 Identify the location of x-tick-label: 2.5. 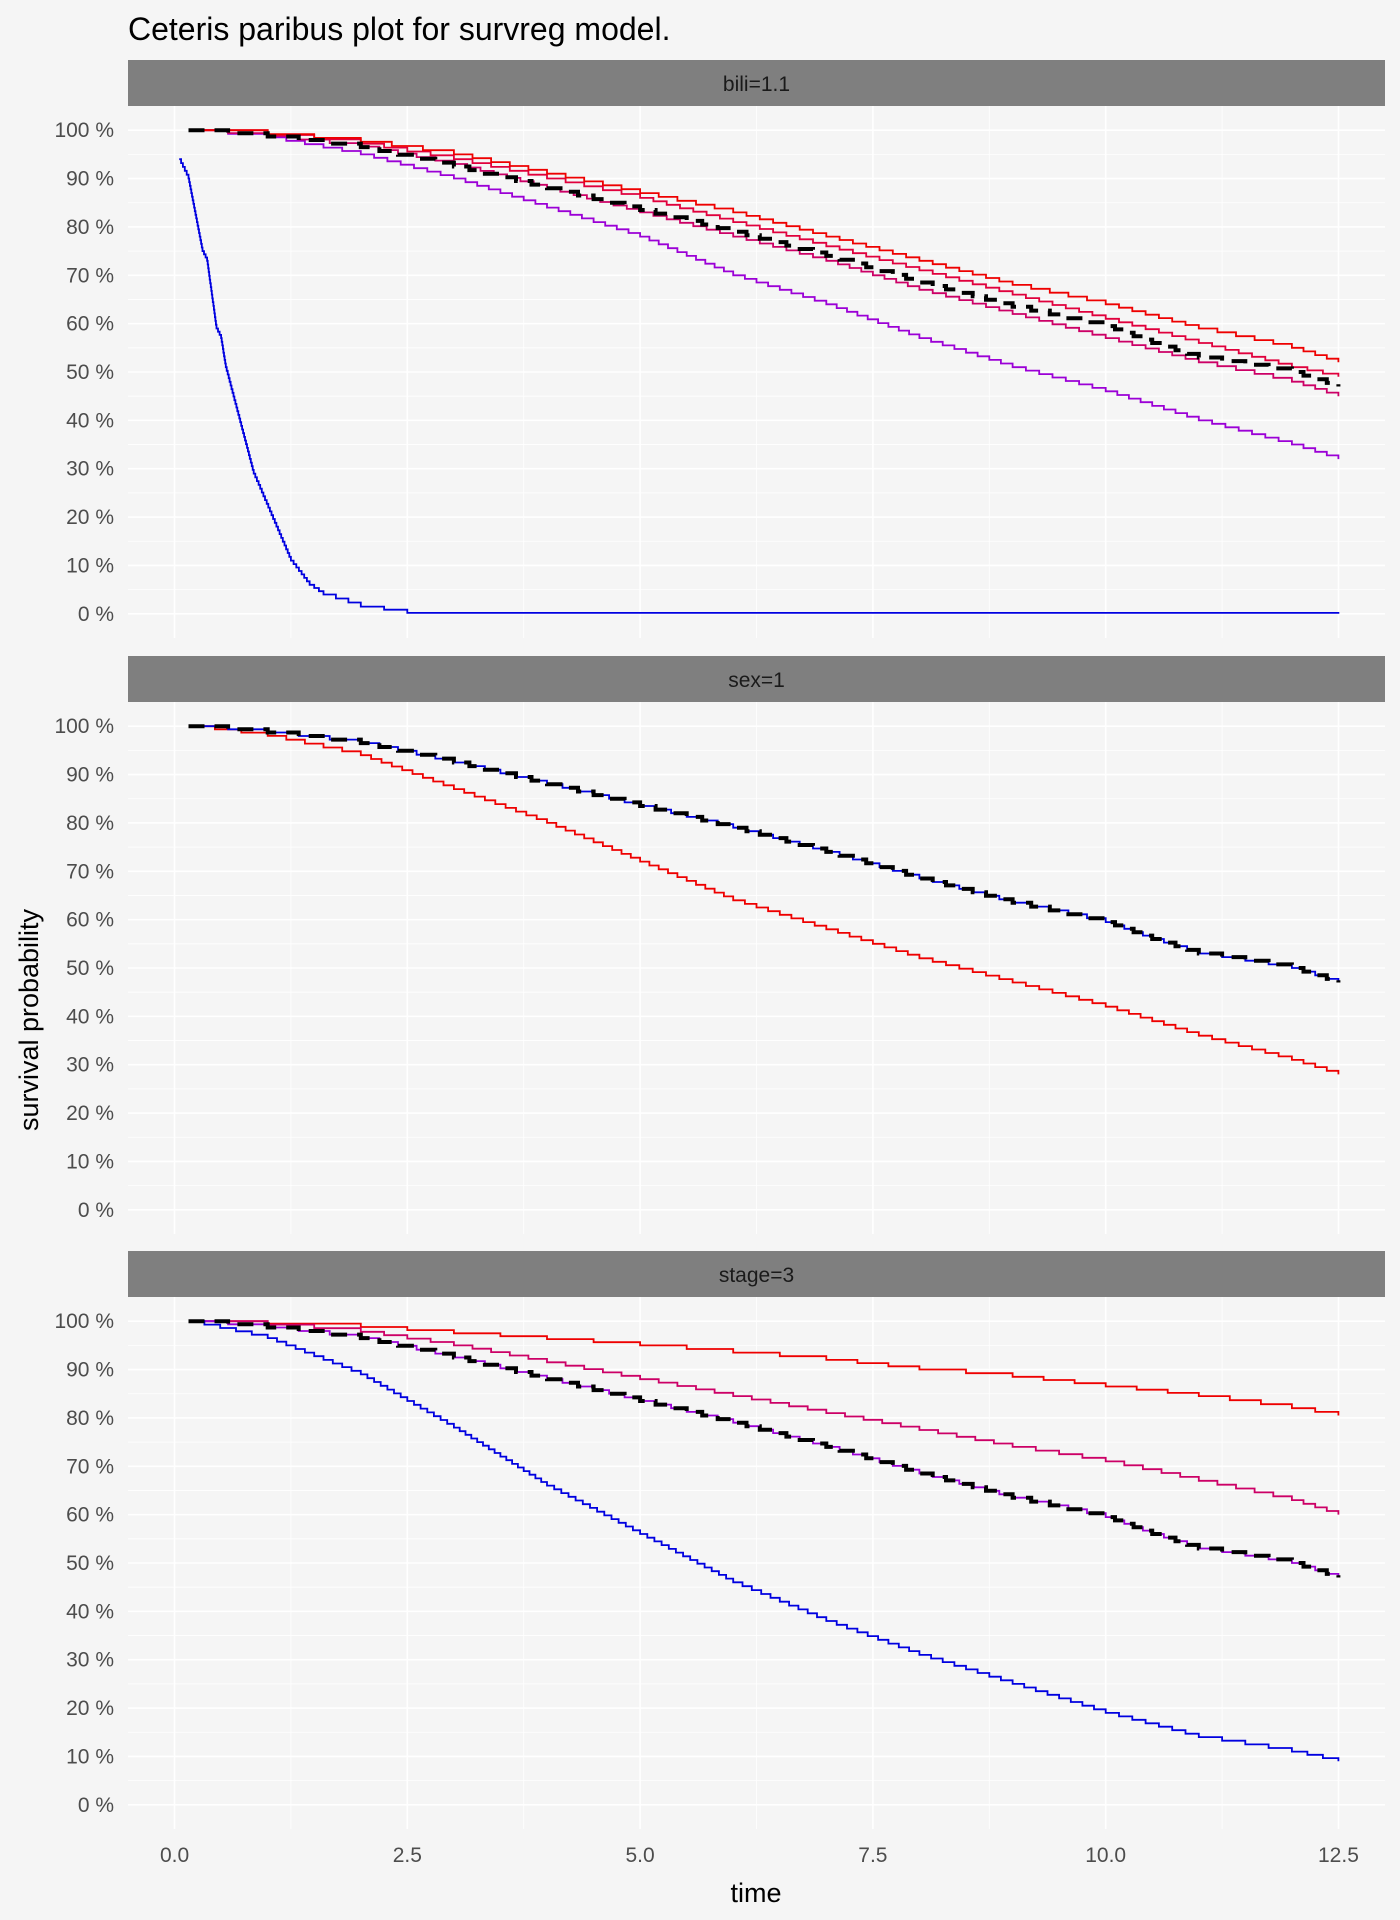
(407, 1855).